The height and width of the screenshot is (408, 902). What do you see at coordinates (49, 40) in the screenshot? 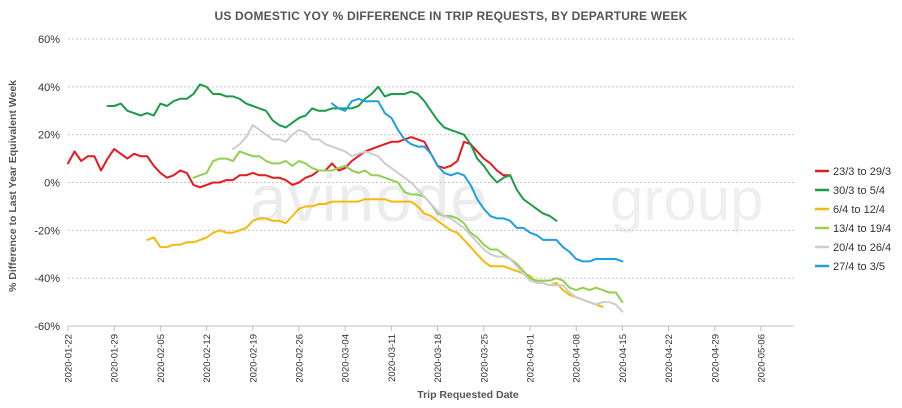
I see `y-tick-label: 60%` at bounding box center [49, 40].